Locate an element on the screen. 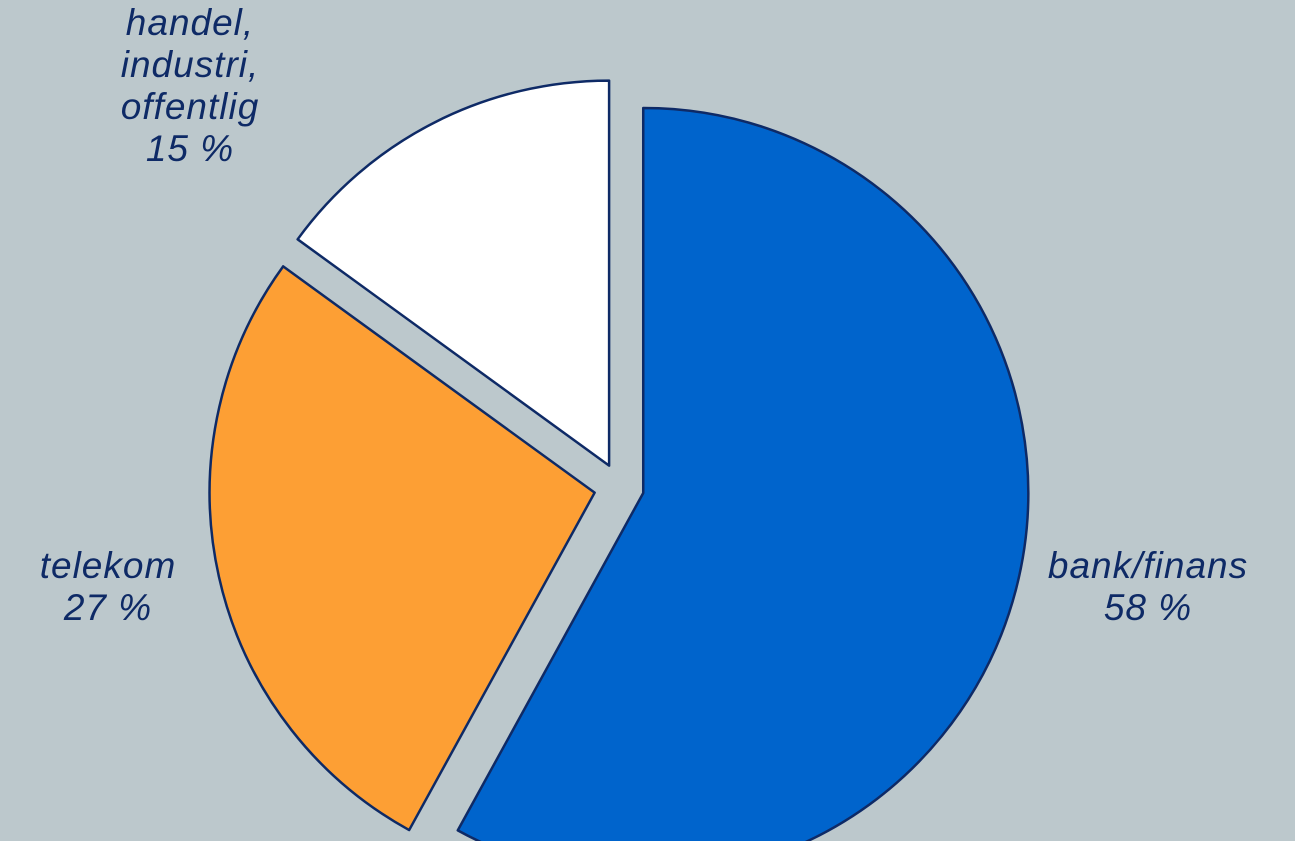 This screenshot has height=841, width=1295. pie-slice-label-line: bank/finans is located at coordinates (1148, 565).